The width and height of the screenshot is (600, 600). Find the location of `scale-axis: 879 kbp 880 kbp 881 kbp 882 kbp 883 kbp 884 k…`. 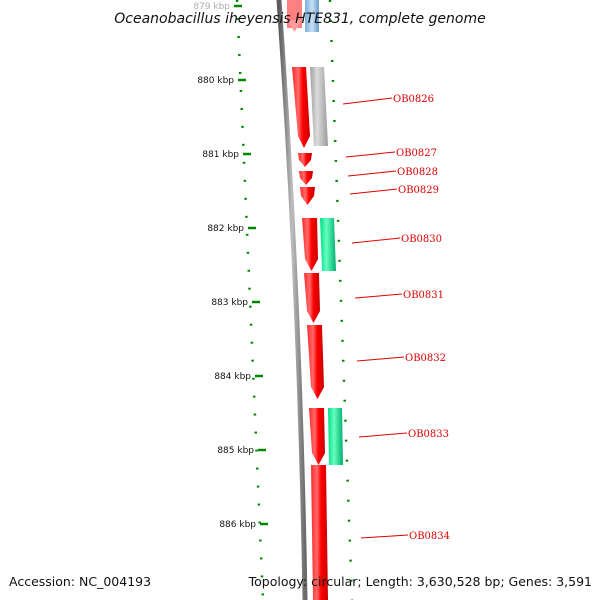

scale-axis: 879 kbp 880 kbp 881 kbp 882 kbp 883 kbp 884 k… is located at coordinates (230, 266).